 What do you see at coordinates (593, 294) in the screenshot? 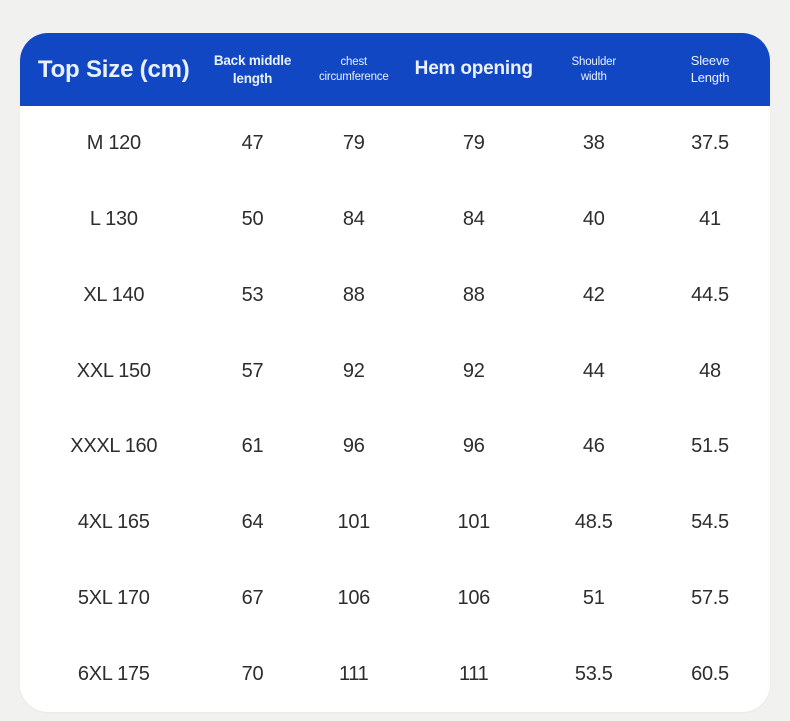
I see `cell-shoulder-width: 42` at bounding box center [593, 294].